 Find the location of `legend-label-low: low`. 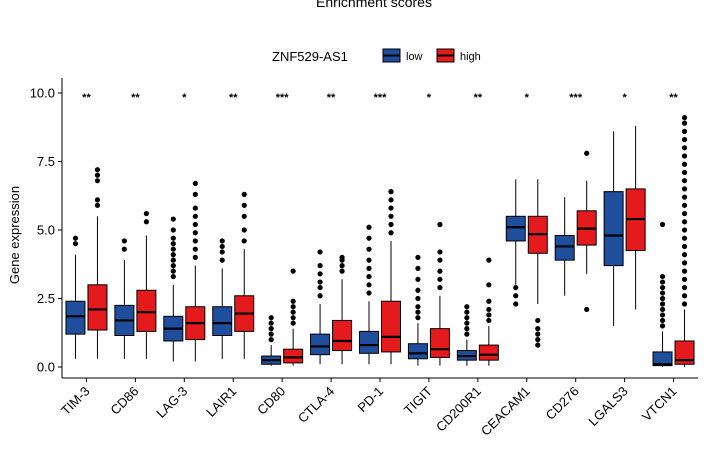

legend-label-low: low is located at coordinates (414, 57).